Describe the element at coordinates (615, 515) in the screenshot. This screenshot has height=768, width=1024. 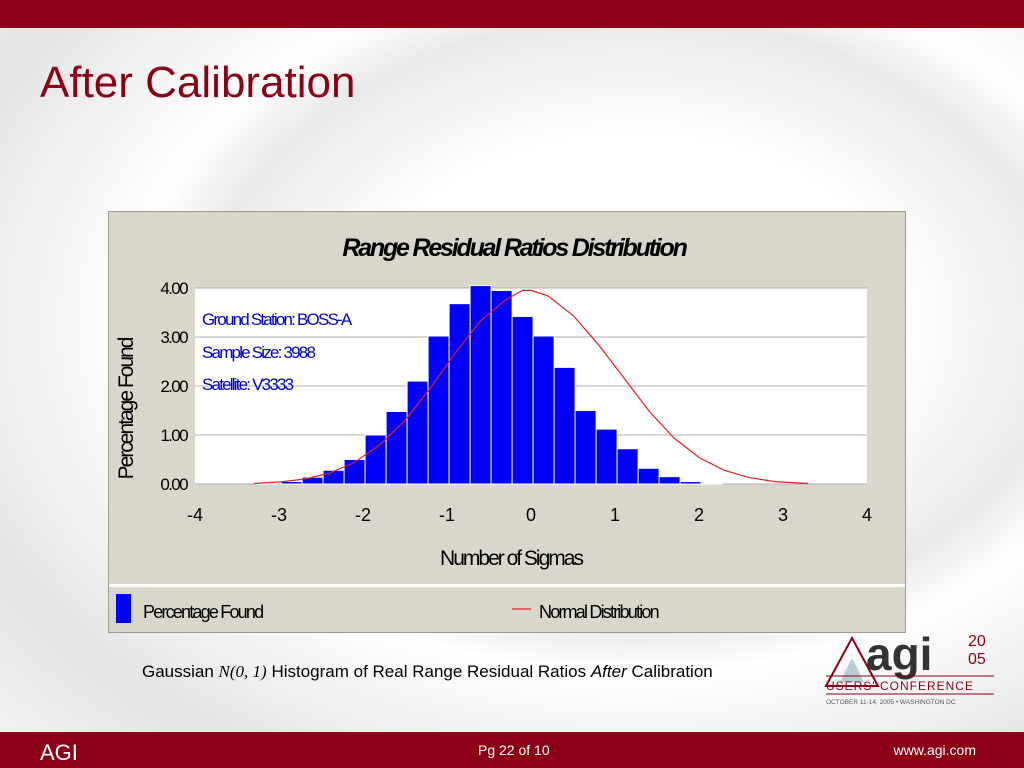
I see `x-tick-label: 1` at that location.